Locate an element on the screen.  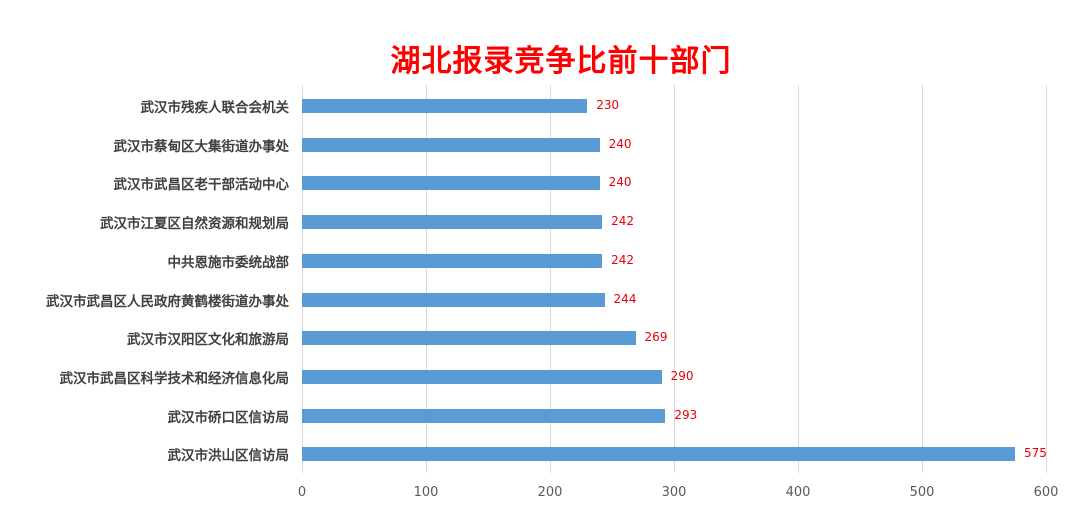
bar-row: 293 is located at coordinates (674, 415).